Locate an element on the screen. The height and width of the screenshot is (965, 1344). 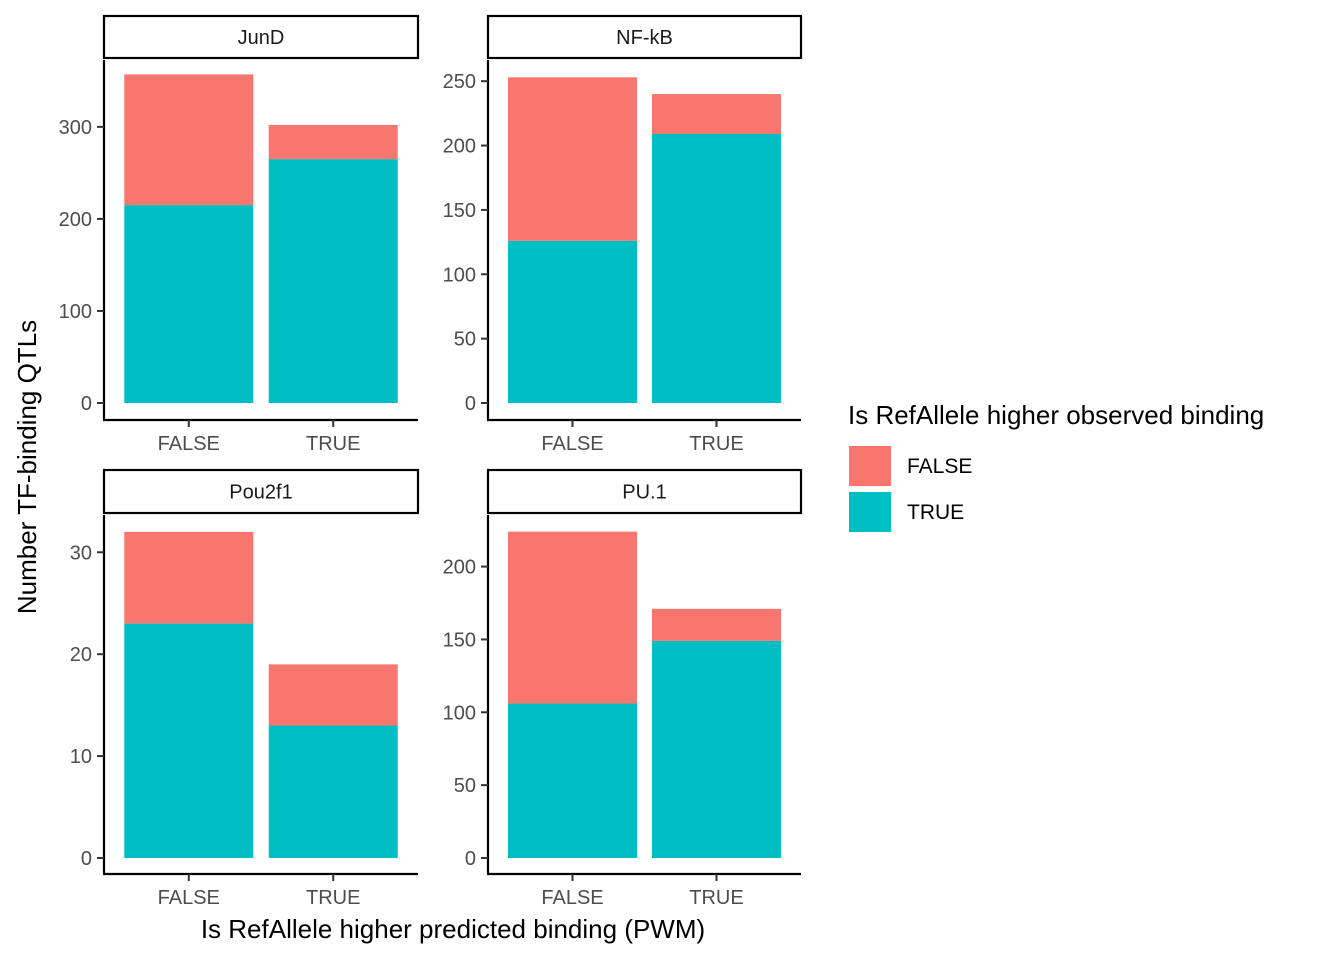
facet-strip-label: PU.1 is located at coordinates (644, 493).